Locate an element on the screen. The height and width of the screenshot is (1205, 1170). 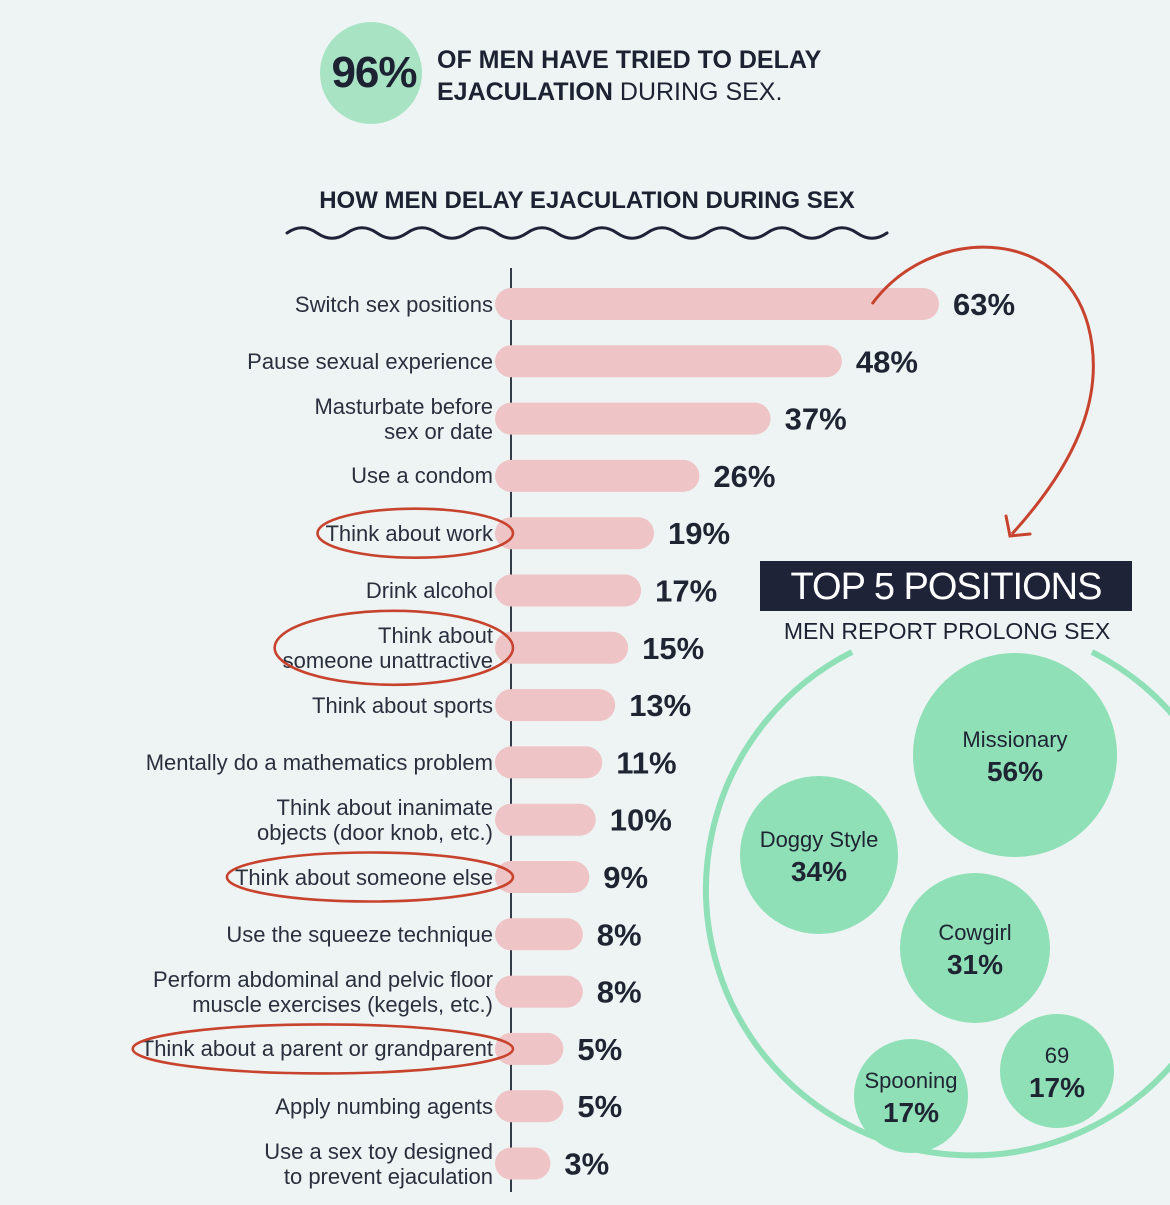
bar-value-label-14: 5% is located at coordinates (599, 1106).